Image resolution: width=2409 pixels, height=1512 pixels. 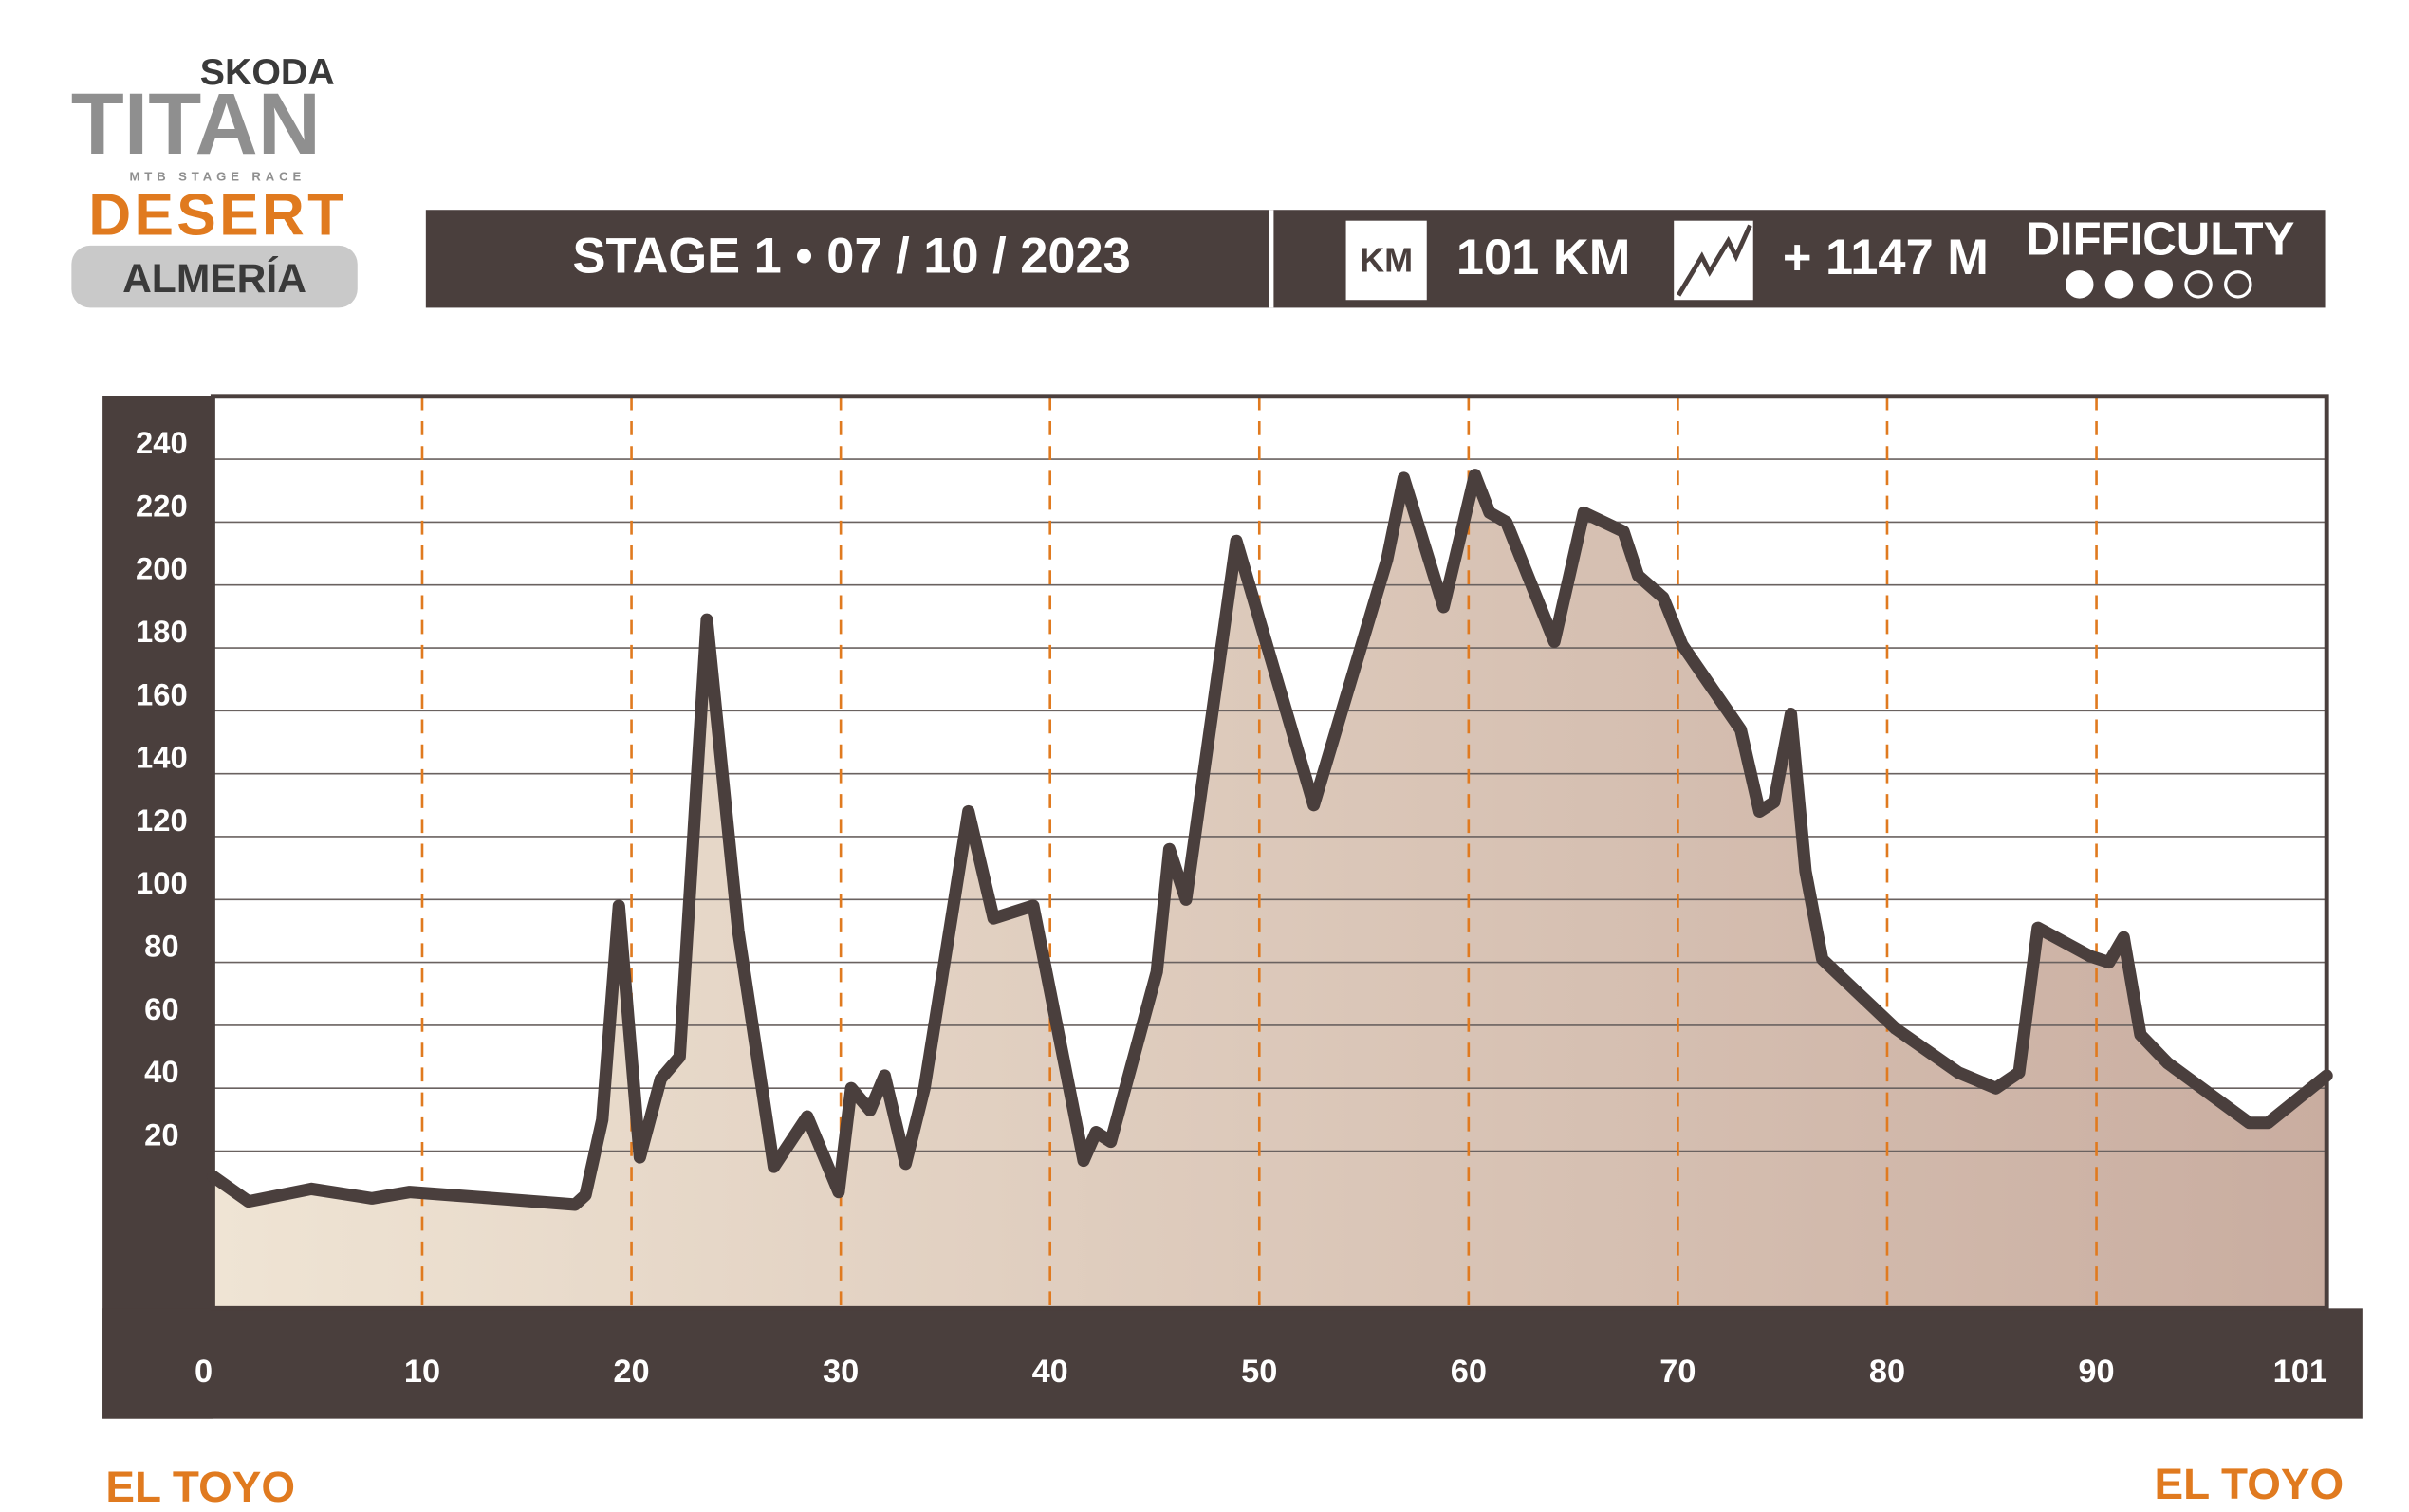 I want to click on x-tick-label: 10, so click(x=422, y=1372).